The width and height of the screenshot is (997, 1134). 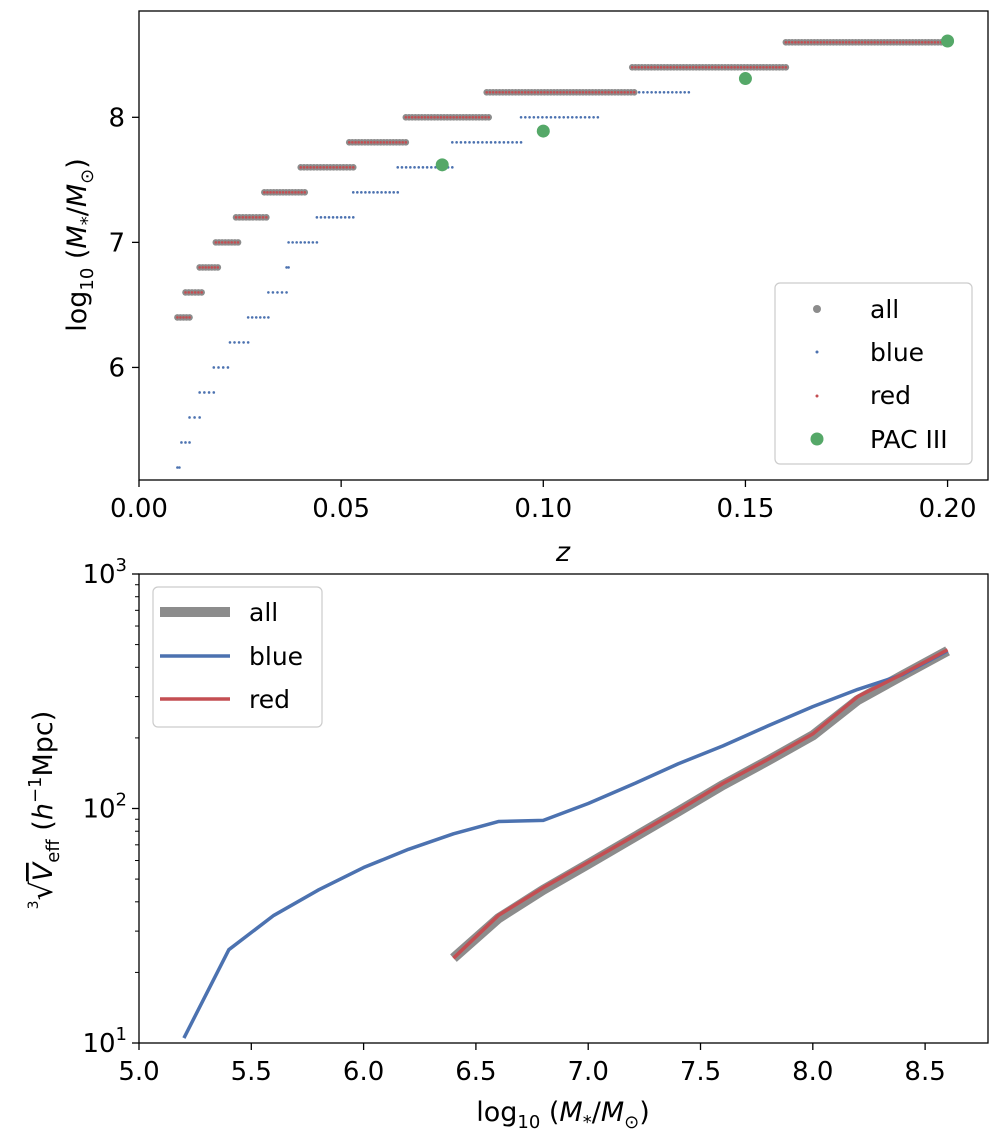 I want to click on legend-pac-marker, so click(x=817, y=439).